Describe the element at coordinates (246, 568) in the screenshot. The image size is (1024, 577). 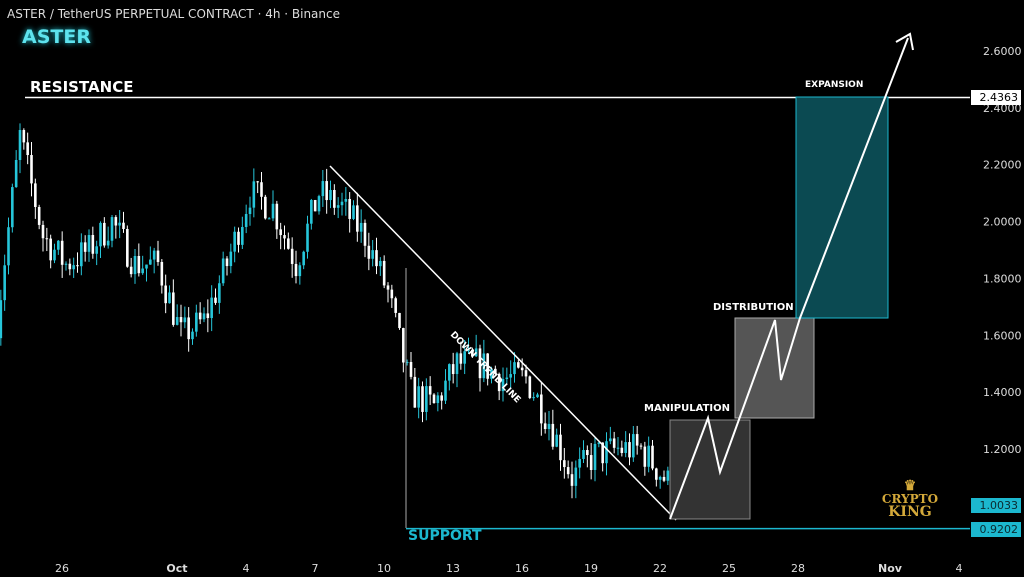
I see `x-tick-label: 4` at that location.